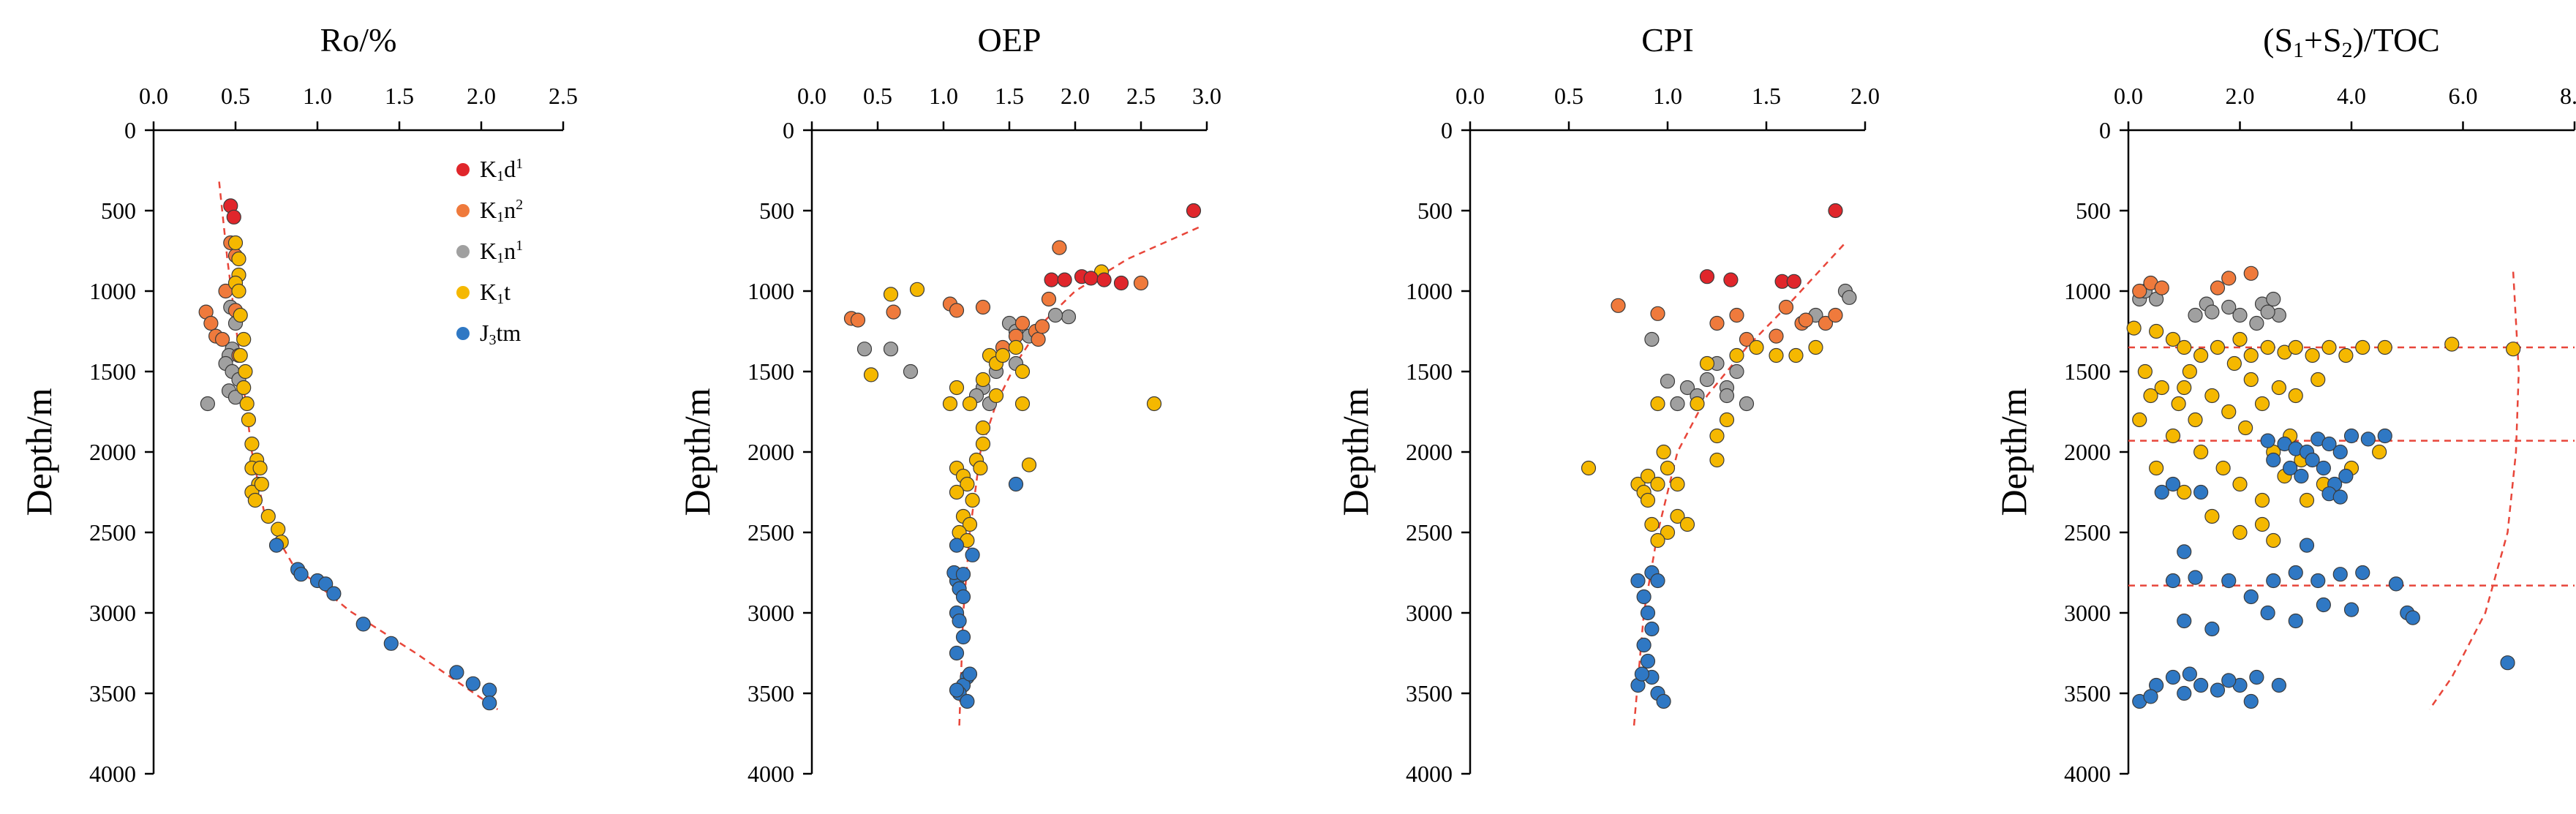 This screenshot has width=2576, height=814. I want to click on legend-label-part: tm, so click(508, 333).